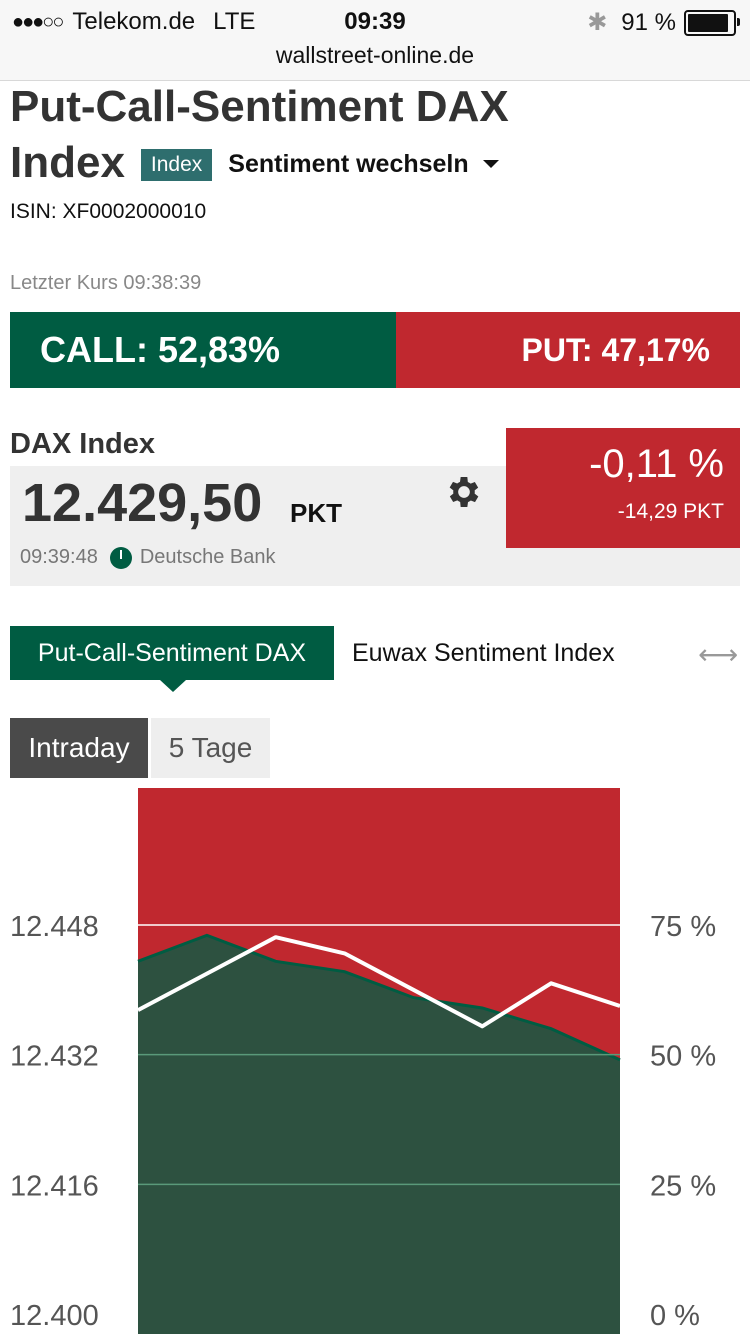  I want to click on quote-timestamp-row: 09:39:48 Deutsche Bank, so click(148, 557).